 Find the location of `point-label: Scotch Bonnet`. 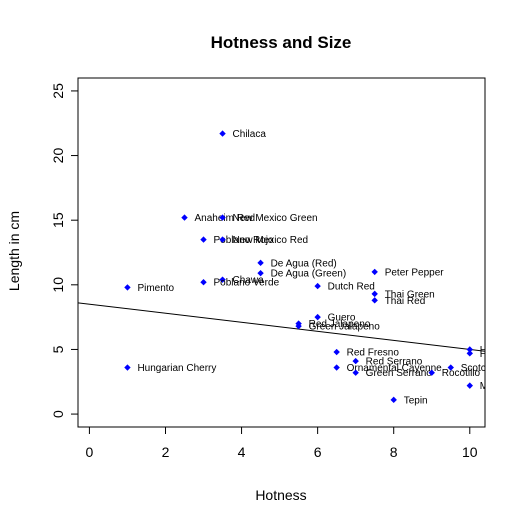

point-label: Scotch Bonnet is located at coordinates (493, 368).